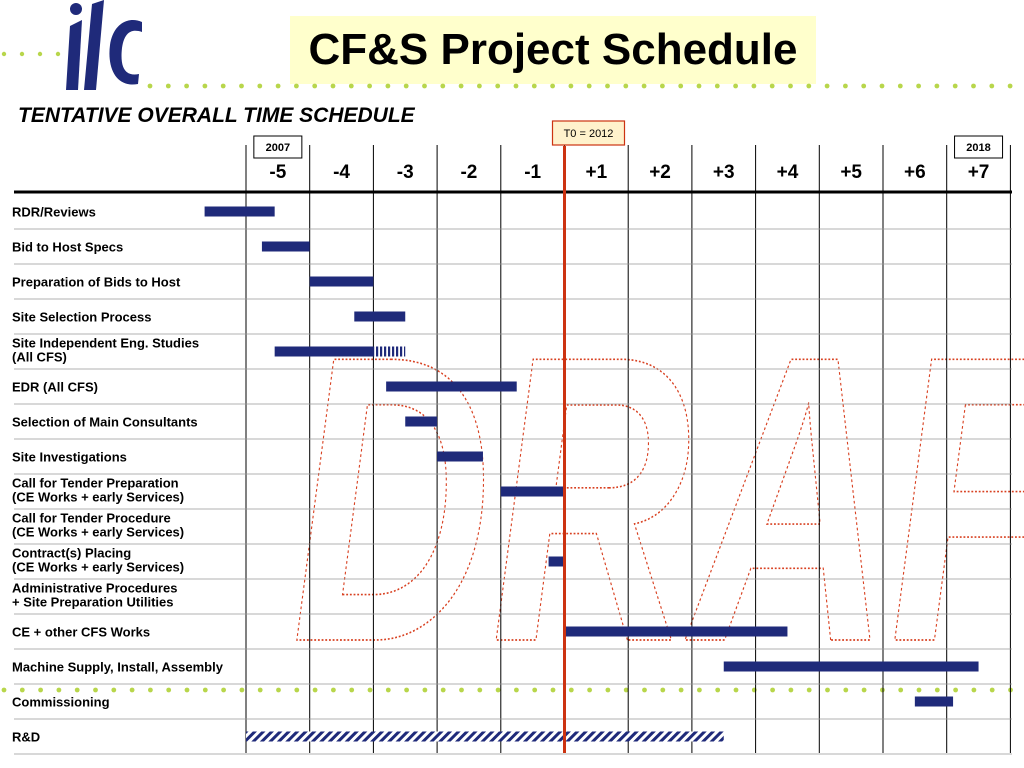  Describe the element at coordinates (105, 422) in the screenshot. I see `task-label: Selection of Main Consultants` at that location.